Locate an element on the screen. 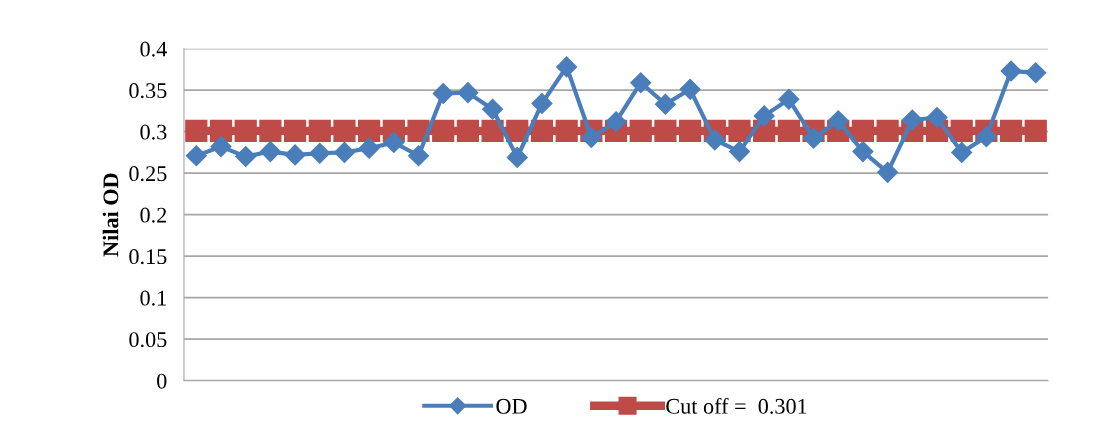 Image resolution: width=1115 pixels, height=423 pixels. y-tick-label: 0.15 is located at coordinates (148, 257).